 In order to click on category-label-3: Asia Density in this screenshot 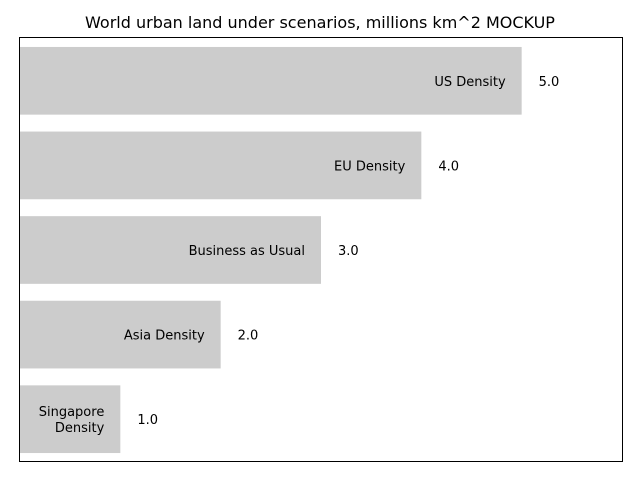, I will do `click(164, 336)`.